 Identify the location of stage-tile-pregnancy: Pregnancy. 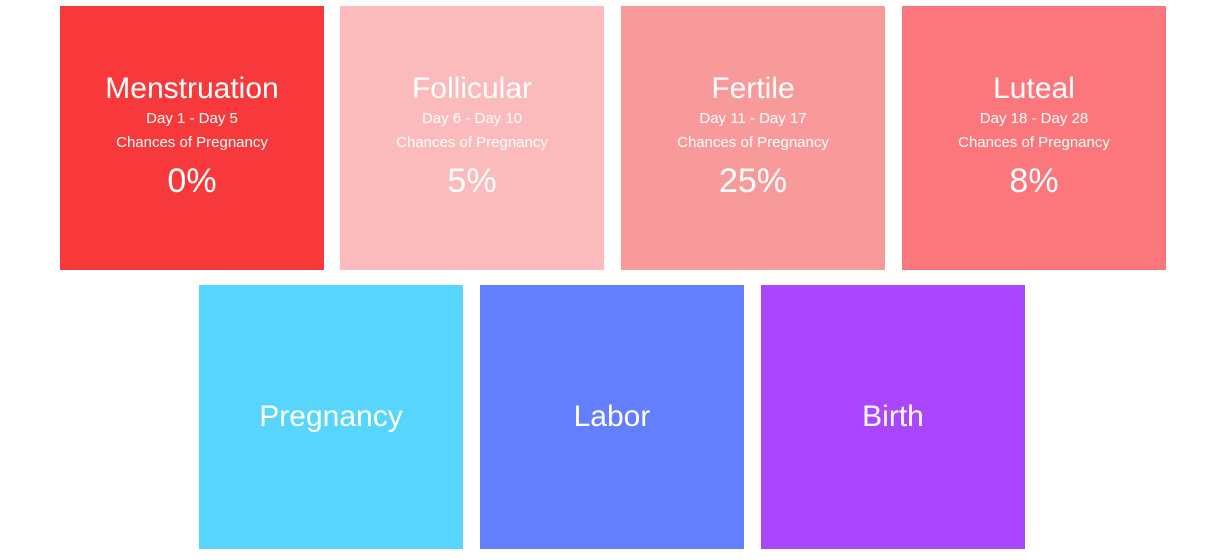
(331, 417).